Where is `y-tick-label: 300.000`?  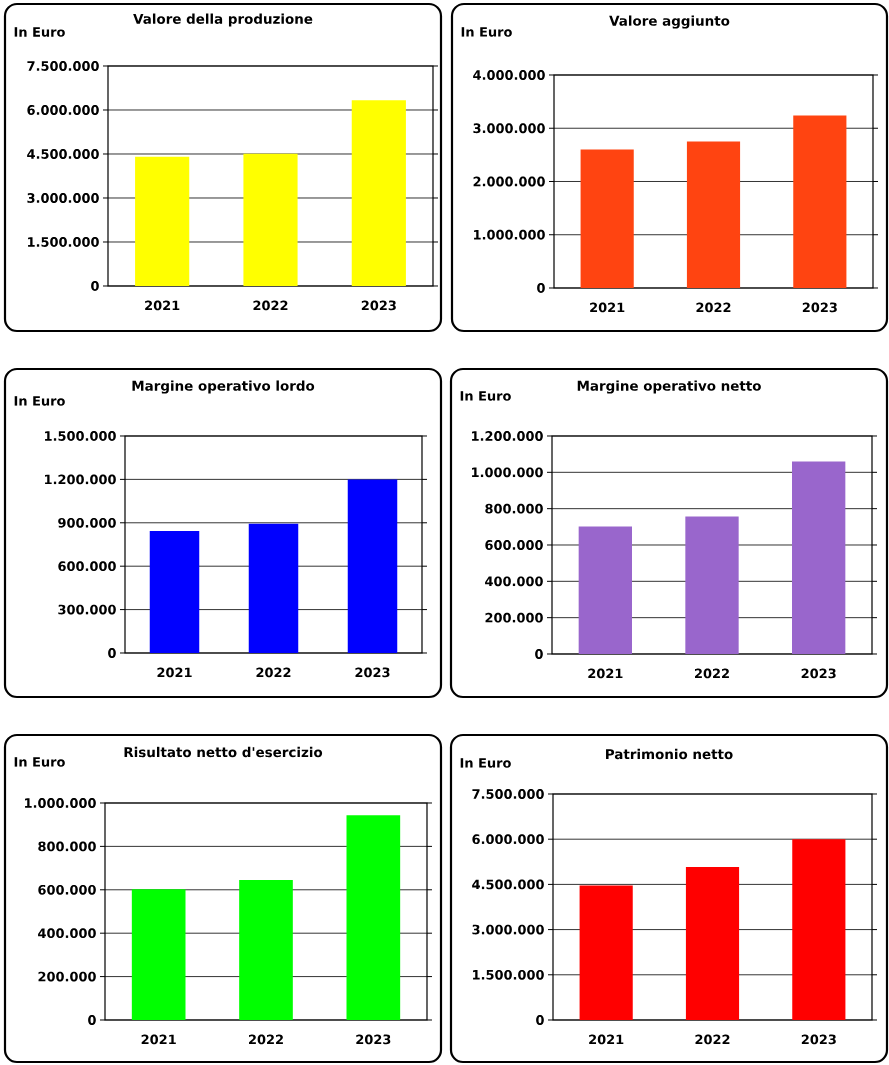 y-tick-label: 300.000 is located at coordinates (87, 609).